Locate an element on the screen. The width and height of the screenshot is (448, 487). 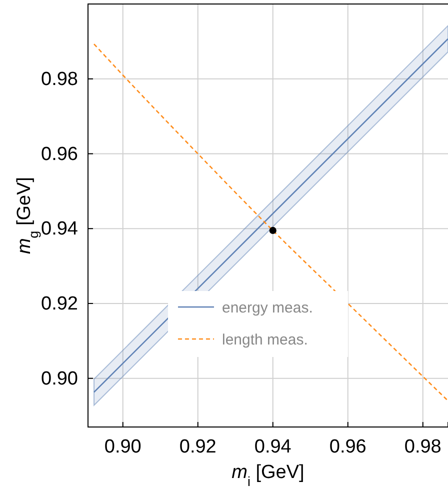
legend-label: energy meas. is located at coordinates (267, 307).